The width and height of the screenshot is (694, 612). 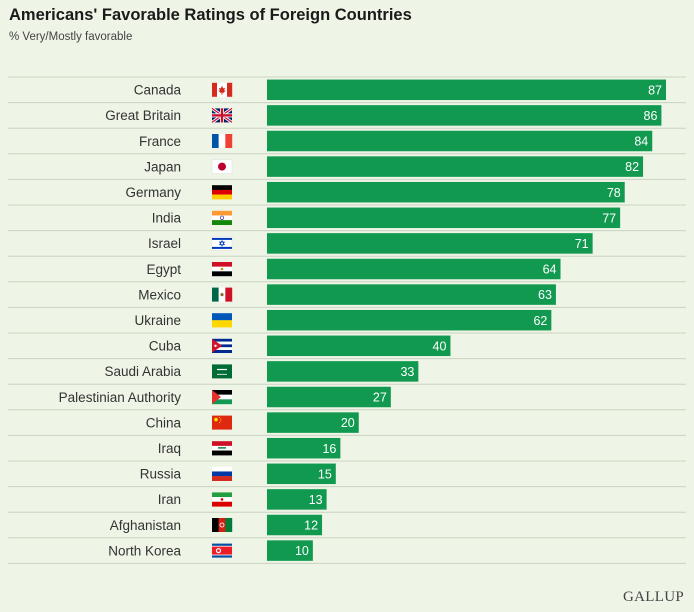 What do you see at coordinates (222, 525) in the screenshot?
I see `afghanistan-flag-icon` at bounding box center [222, 525].